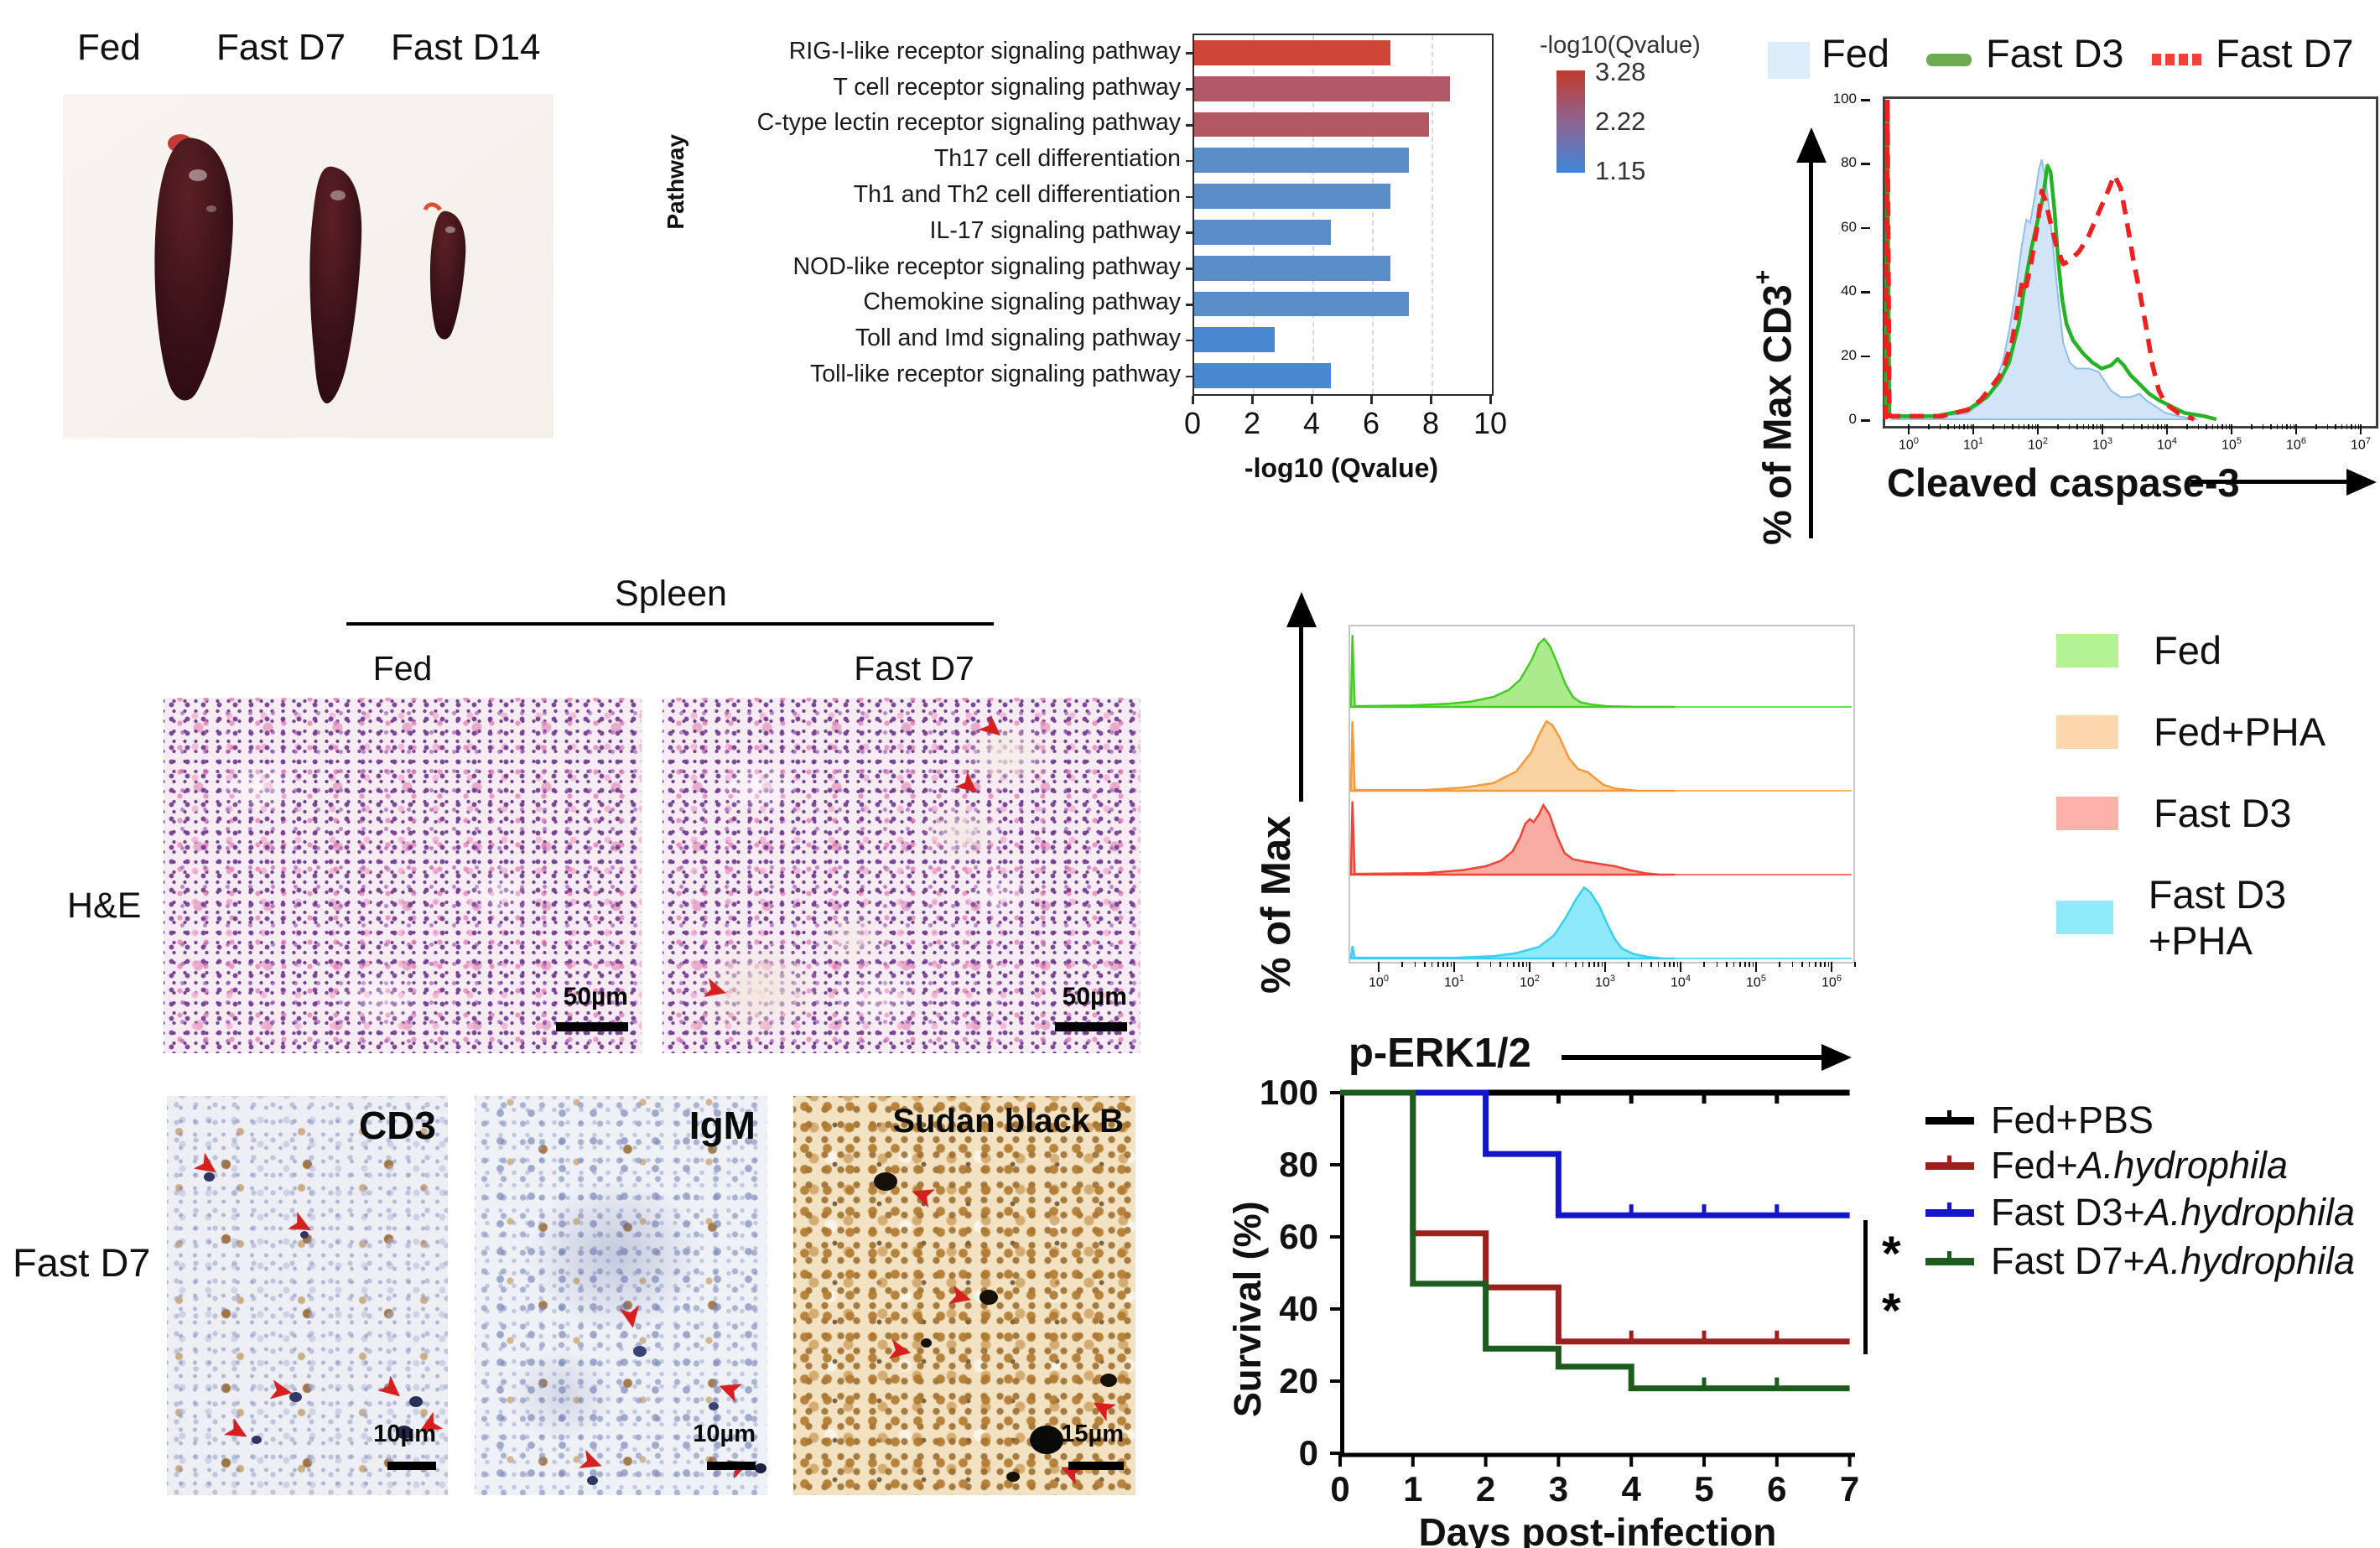  What do you see at coordinates (1512, 755) in the screenshot?
I see `series-fed-pha` at bounding box center [1512, 755].